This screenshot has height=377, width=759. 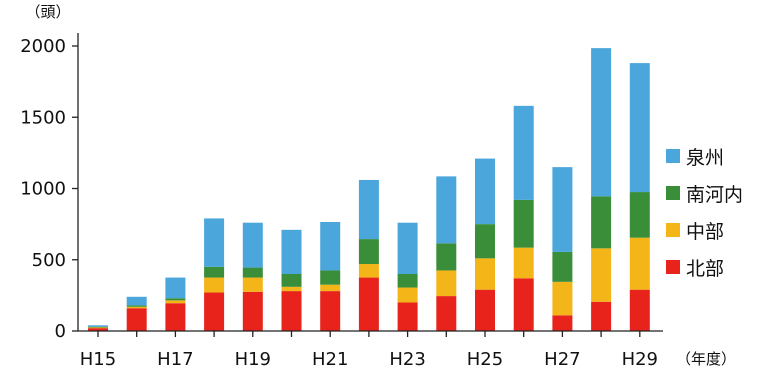 What do you see at coordinates (214, 272) in the screenshot?
I see `bar-segment-H18-南河内` at bounding box center [214, 272].